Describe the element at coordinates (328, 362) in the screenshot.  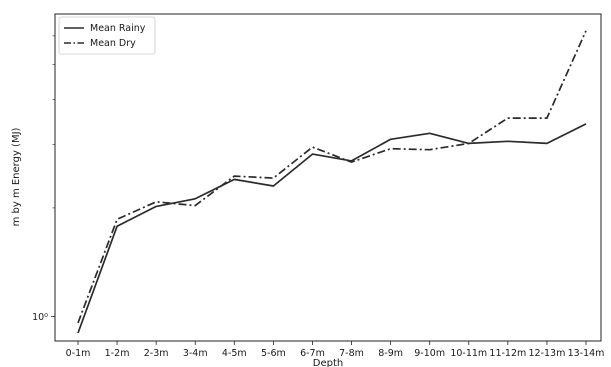
I see `x-axis-label: Depth` at that location.